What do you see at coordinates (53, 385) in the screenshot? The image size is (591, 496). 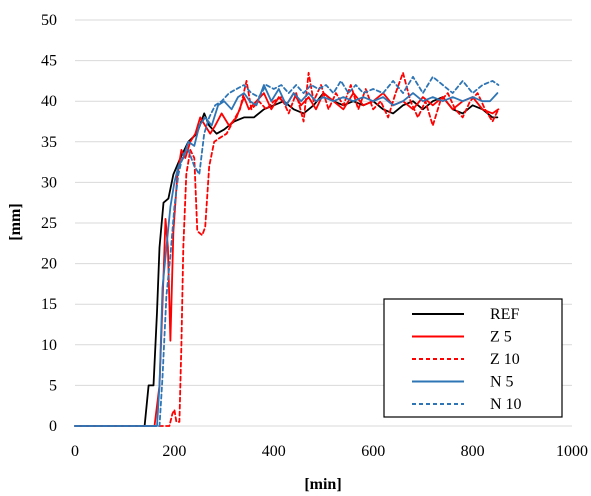 I see `y-tick-label: 5` at bounding box center [53, 385].